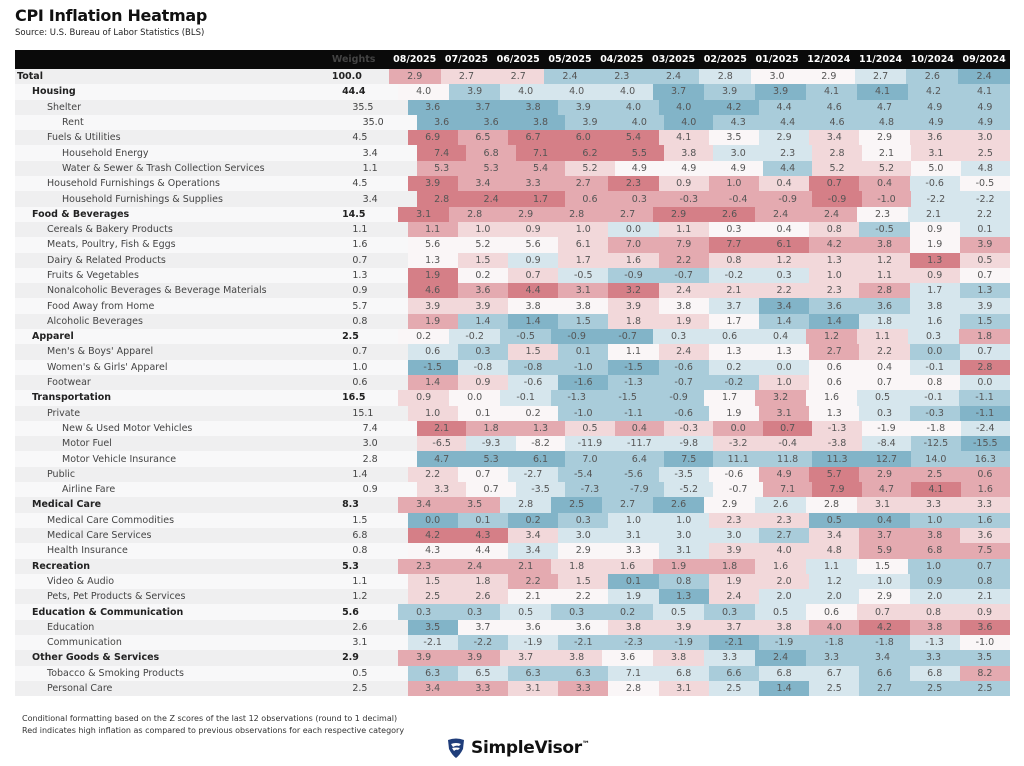 The width and height of the screenshot is (1024, 766). I want to click on heatmap-cell: 5.6, so click(533, 245).